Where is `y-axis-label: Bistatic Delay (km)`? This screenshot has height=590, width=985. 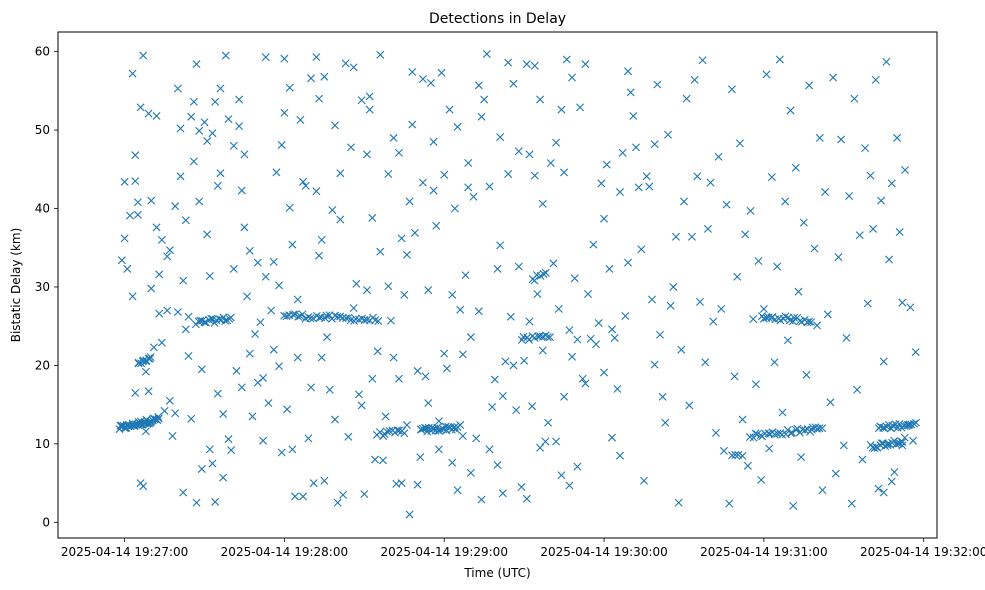 y-axis-label: Bistatic Delay (km) is located at coordinates (16, 285).